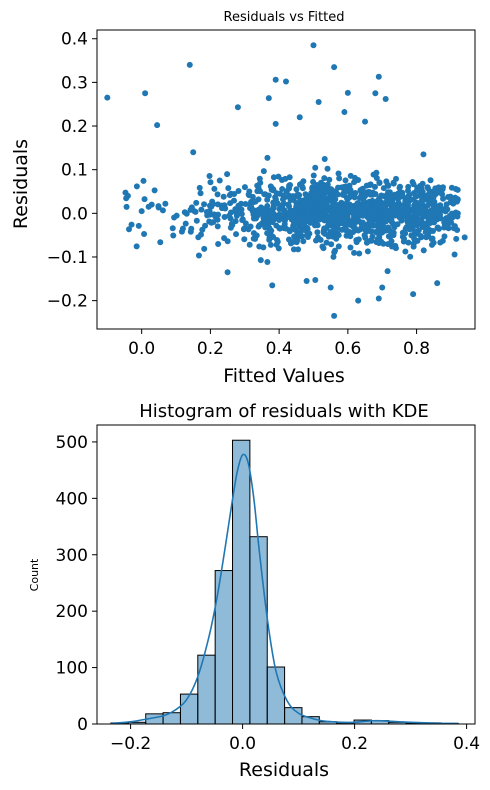 The height and width of the screenshot is (790, 490). Describe the element at coordinates (72, 669) in the screenshot. I see `histogram-y-tick-label: 100` at that location.